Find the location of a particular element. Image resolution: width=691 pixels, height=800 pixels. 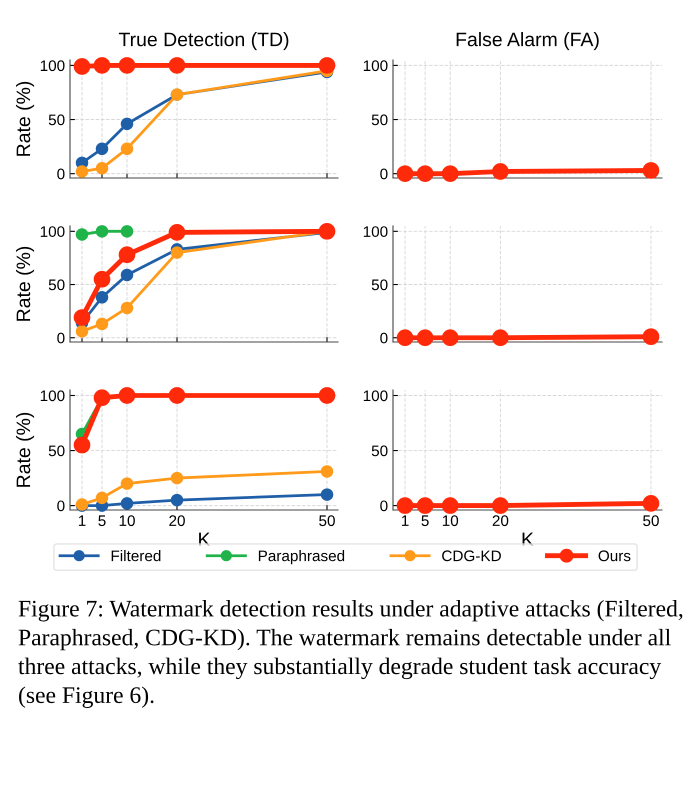

caption: Figure 7: Watermark detection results under adaptive attacks (Filtered, Paraphrased, CDG-KD). The watermark remains detectable under all three attacks, while they substantially degrade student task accuracy (see Figure 6). is located at coordinates (350, 654).